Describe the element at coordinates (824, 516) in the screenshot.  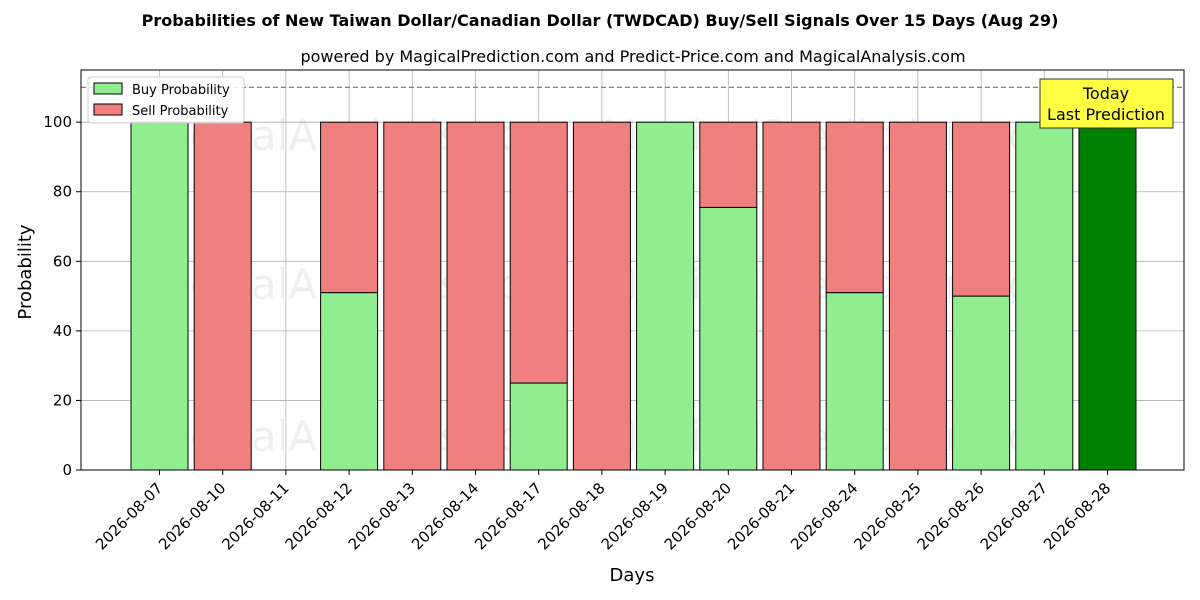
I see `x-tick-label: 2026-08-24` at that location.